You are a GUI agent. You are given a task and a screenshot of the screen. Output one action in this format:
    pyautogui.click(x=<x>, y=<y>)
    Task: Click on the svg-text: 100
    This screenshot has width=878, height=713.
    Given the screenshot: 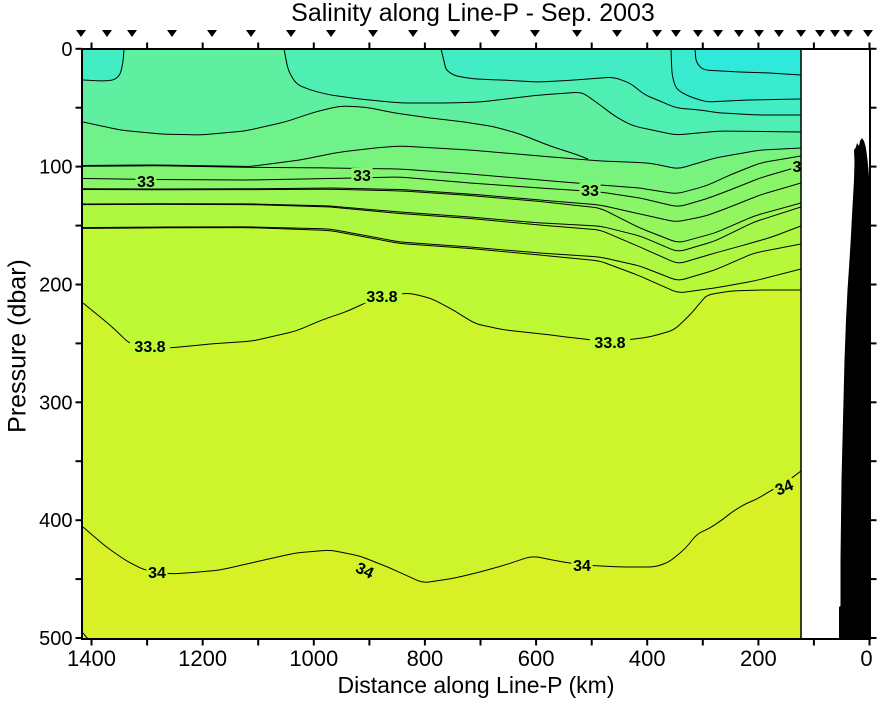 What is the action you would take?
    pyautogui.click(x=55, y=168)
    